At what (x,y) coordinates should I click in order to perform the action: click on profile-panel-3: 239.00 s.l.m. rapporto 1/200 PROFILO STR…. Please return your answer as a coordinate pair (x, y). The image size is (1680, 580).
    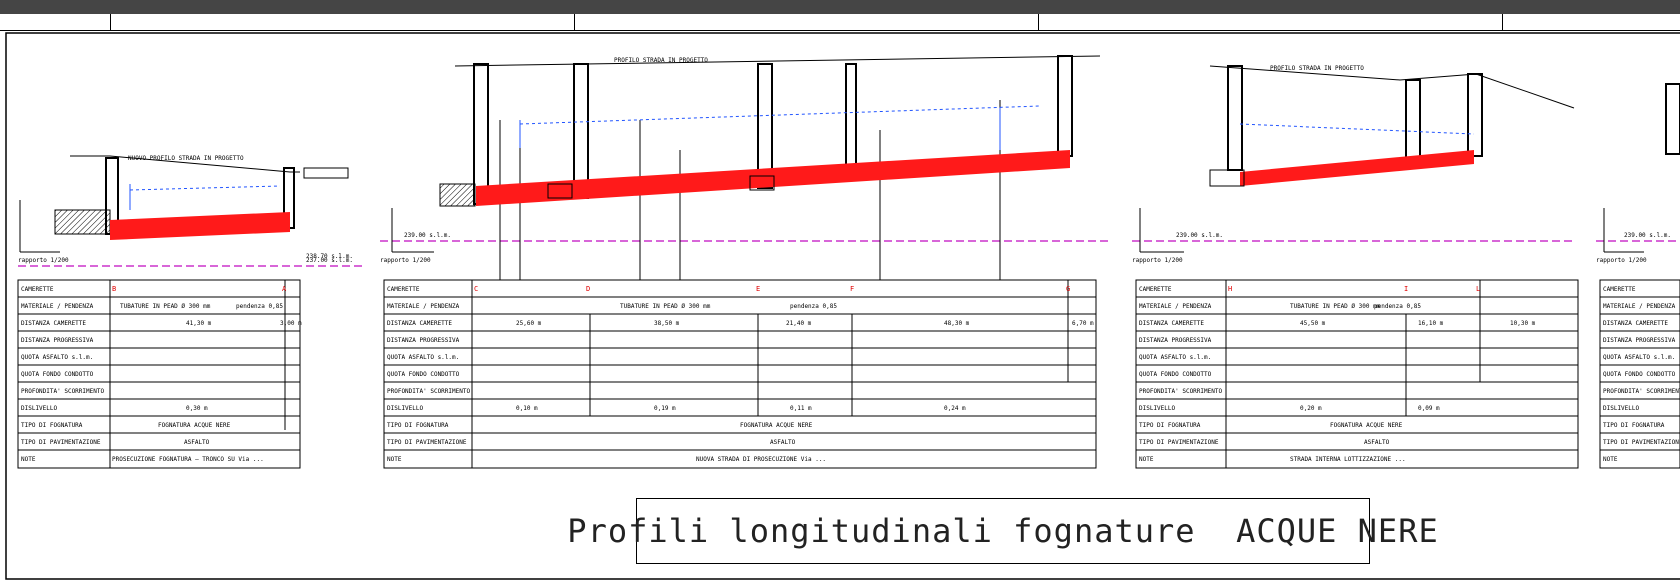
    Looking at the image, I should click on (1353, 164).